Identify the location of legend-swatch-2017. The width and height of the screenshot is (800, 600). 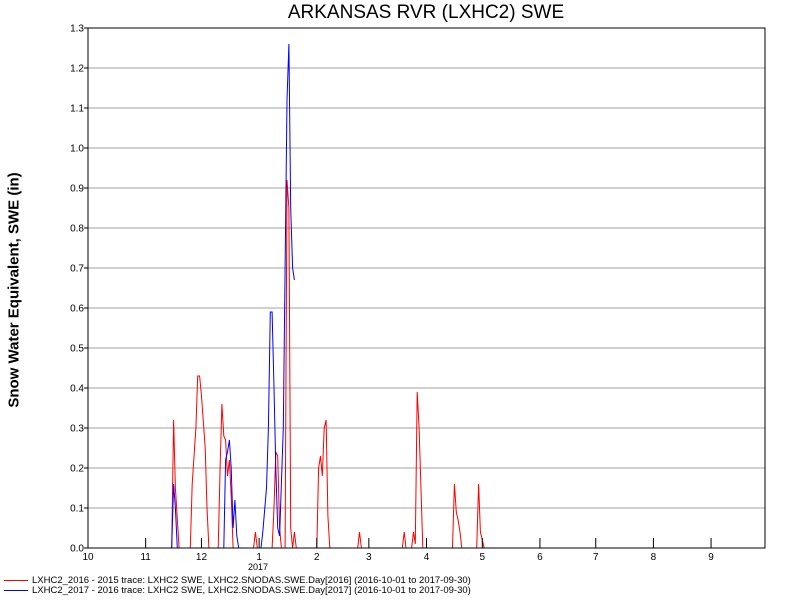
(16, 590).